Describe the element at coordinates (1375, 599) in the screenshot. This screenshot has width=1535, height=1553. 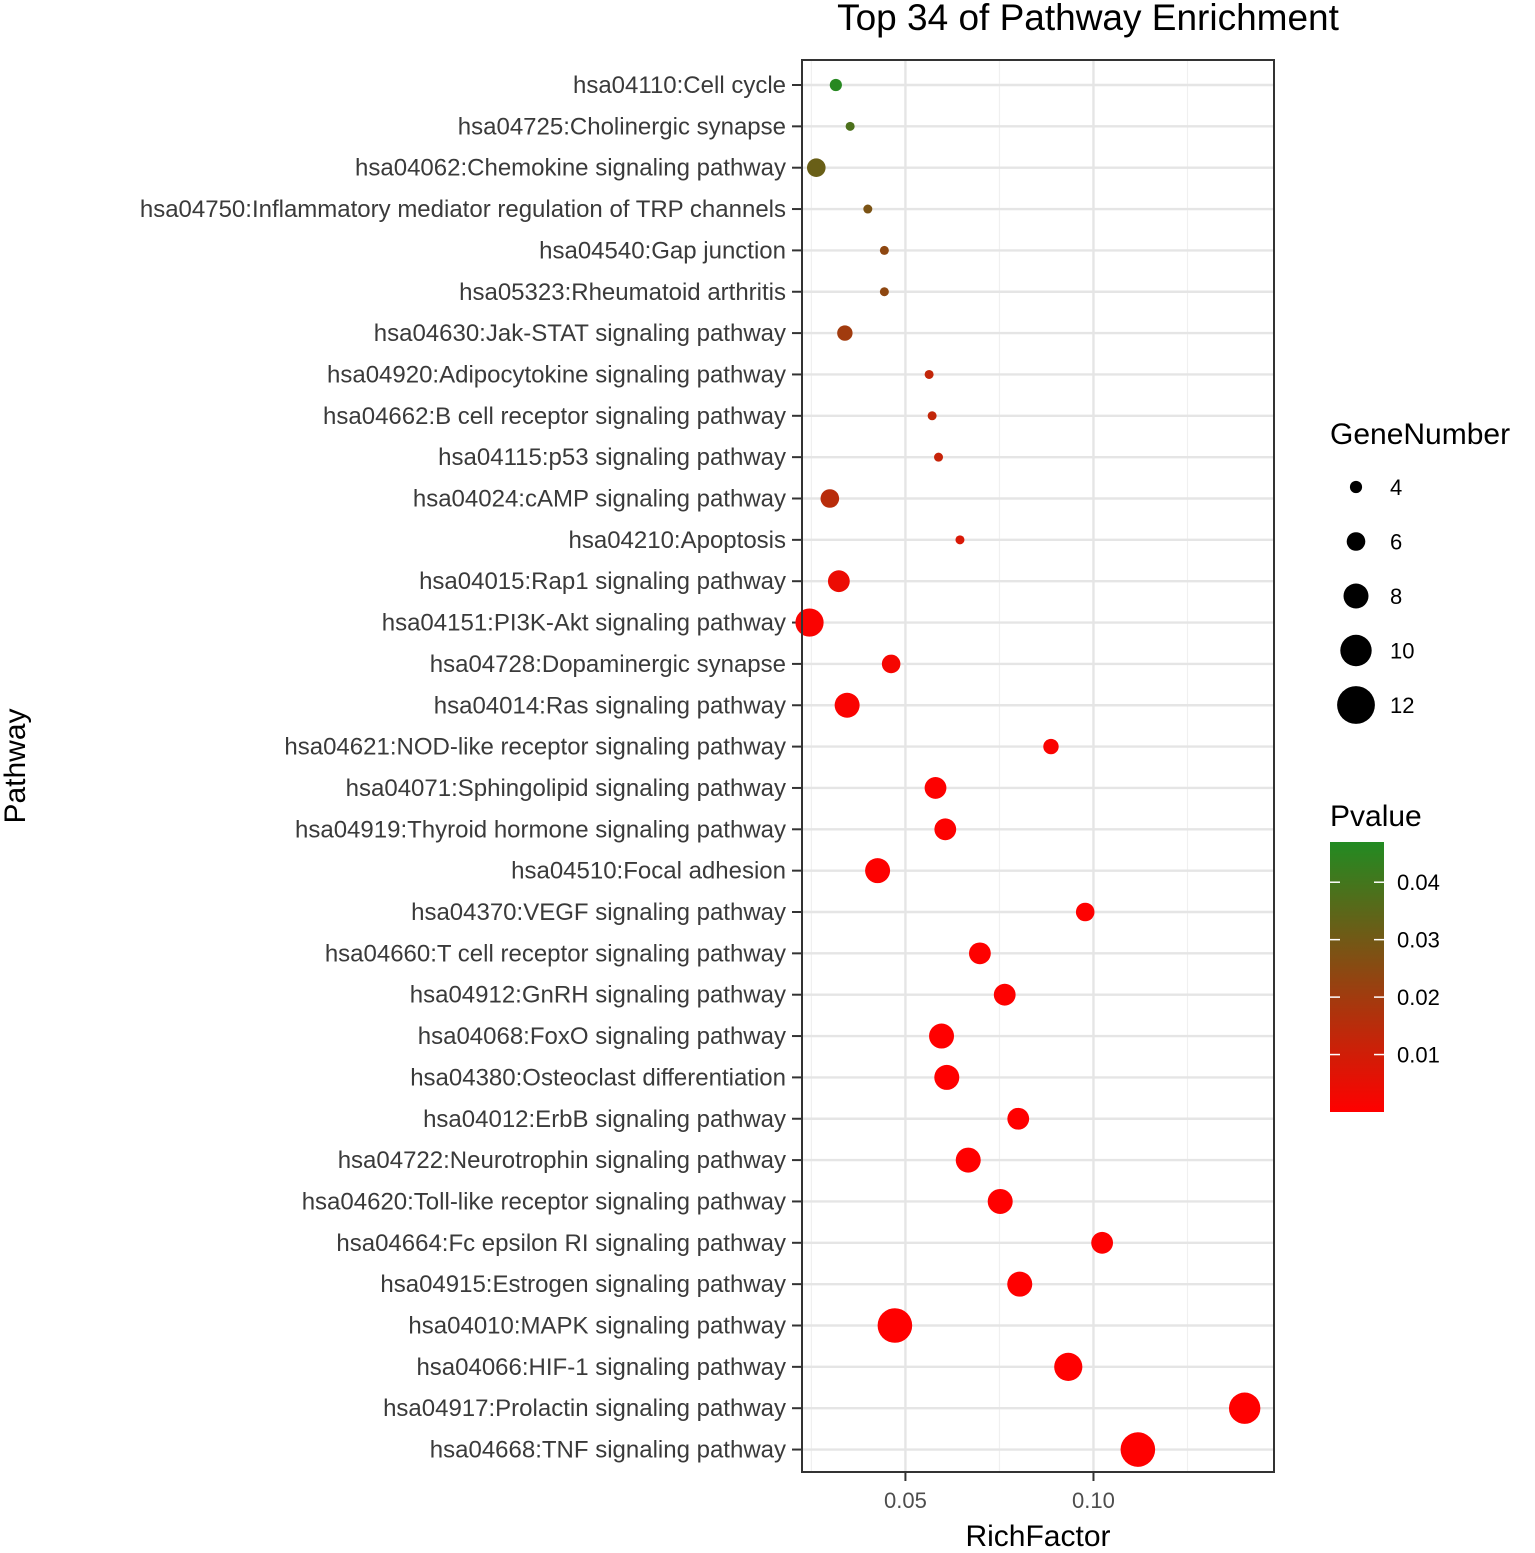
I see `size-legend: 4 6 8 10 12` at that location.